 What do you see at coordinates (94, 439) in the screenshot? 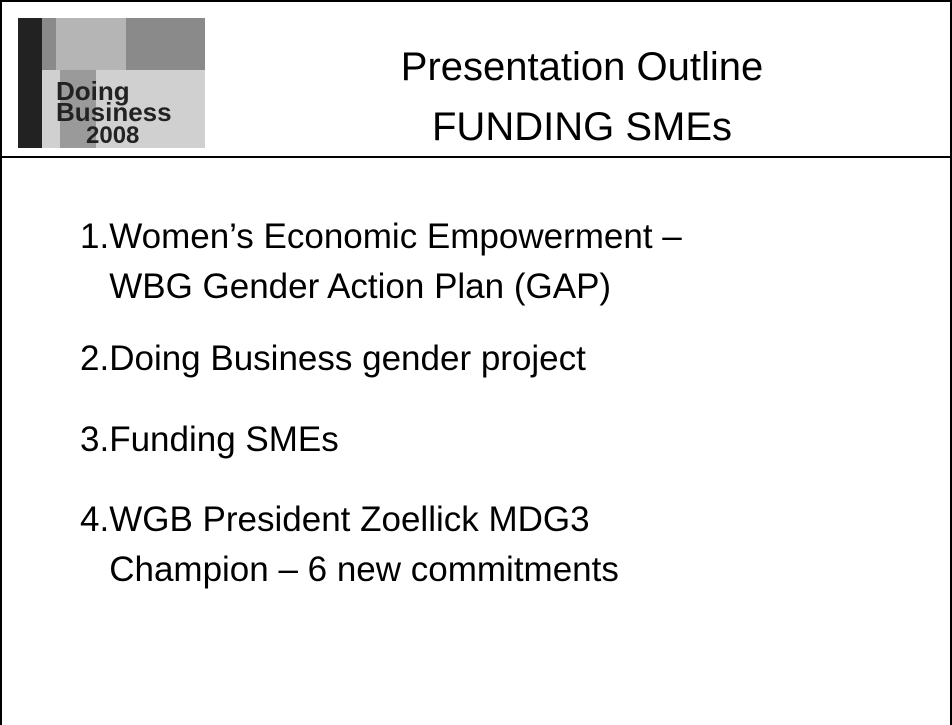
I see `item-number: 3.` at bounding box center [94, 439].